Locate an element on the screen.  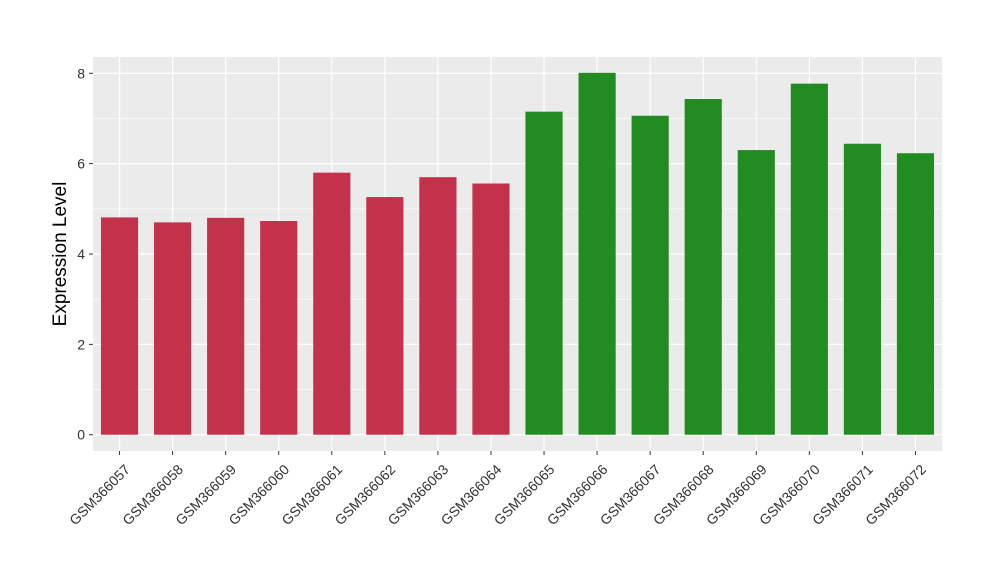
bar-GSM366065 is located at coordinates (544, 273).